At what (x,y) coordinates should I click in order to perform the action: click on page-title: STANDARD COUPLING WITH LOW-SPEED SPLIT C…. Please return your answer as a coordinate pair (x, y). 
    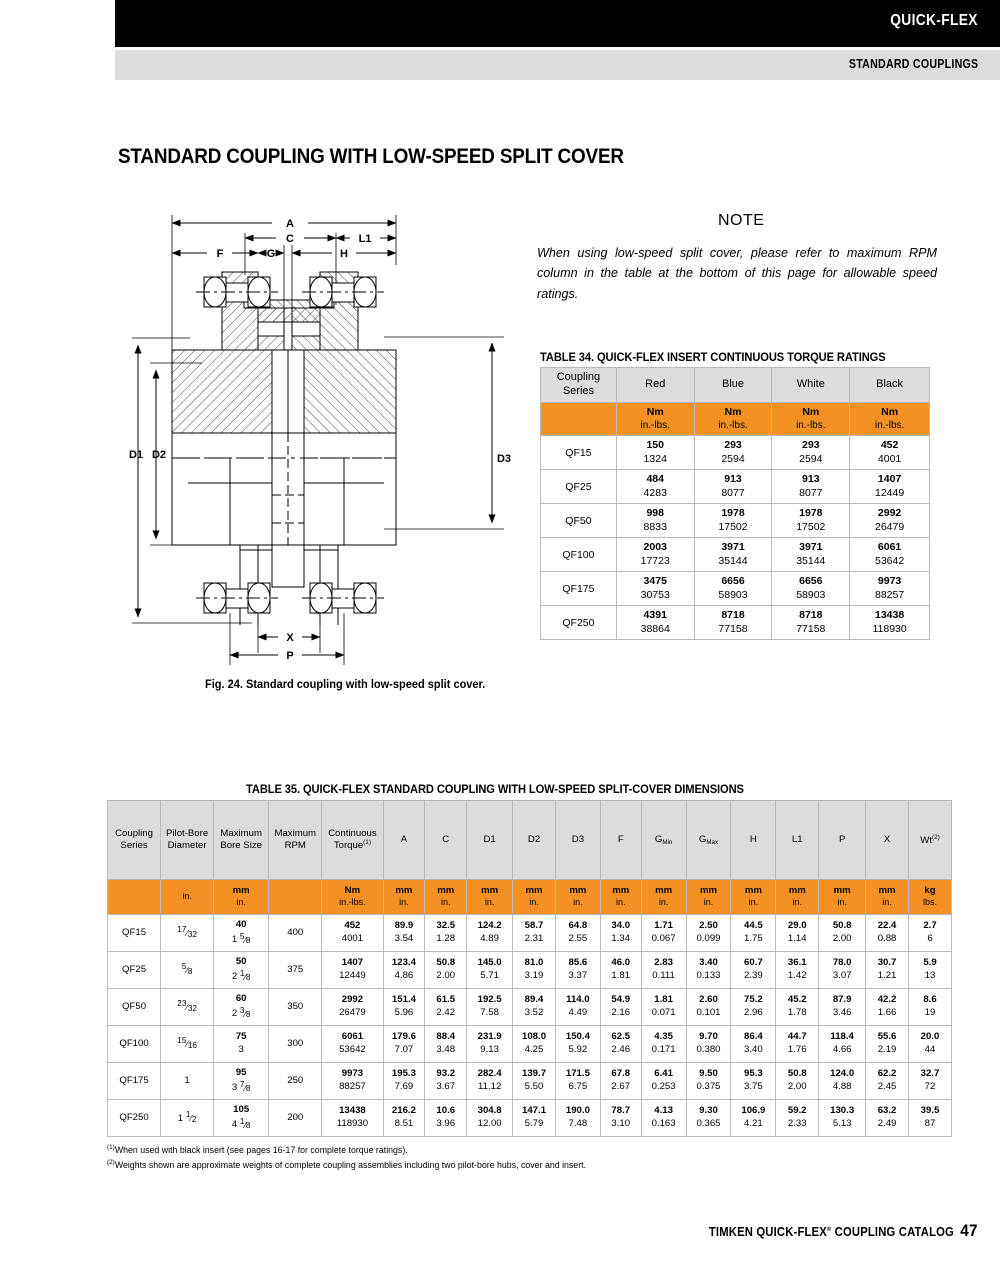
    Looking at the image, I should click on (371, 156).